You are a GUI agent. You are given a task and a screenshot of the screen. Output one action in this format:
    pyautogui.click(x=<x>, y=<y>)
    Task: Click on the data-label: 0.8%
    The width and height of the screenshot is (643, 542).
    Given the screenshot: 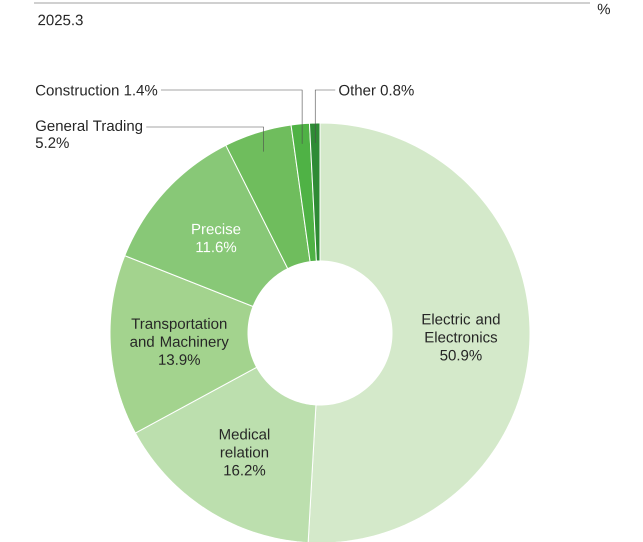 What is the action you would take?
    pyautogui.click(x=397, y=90)
    